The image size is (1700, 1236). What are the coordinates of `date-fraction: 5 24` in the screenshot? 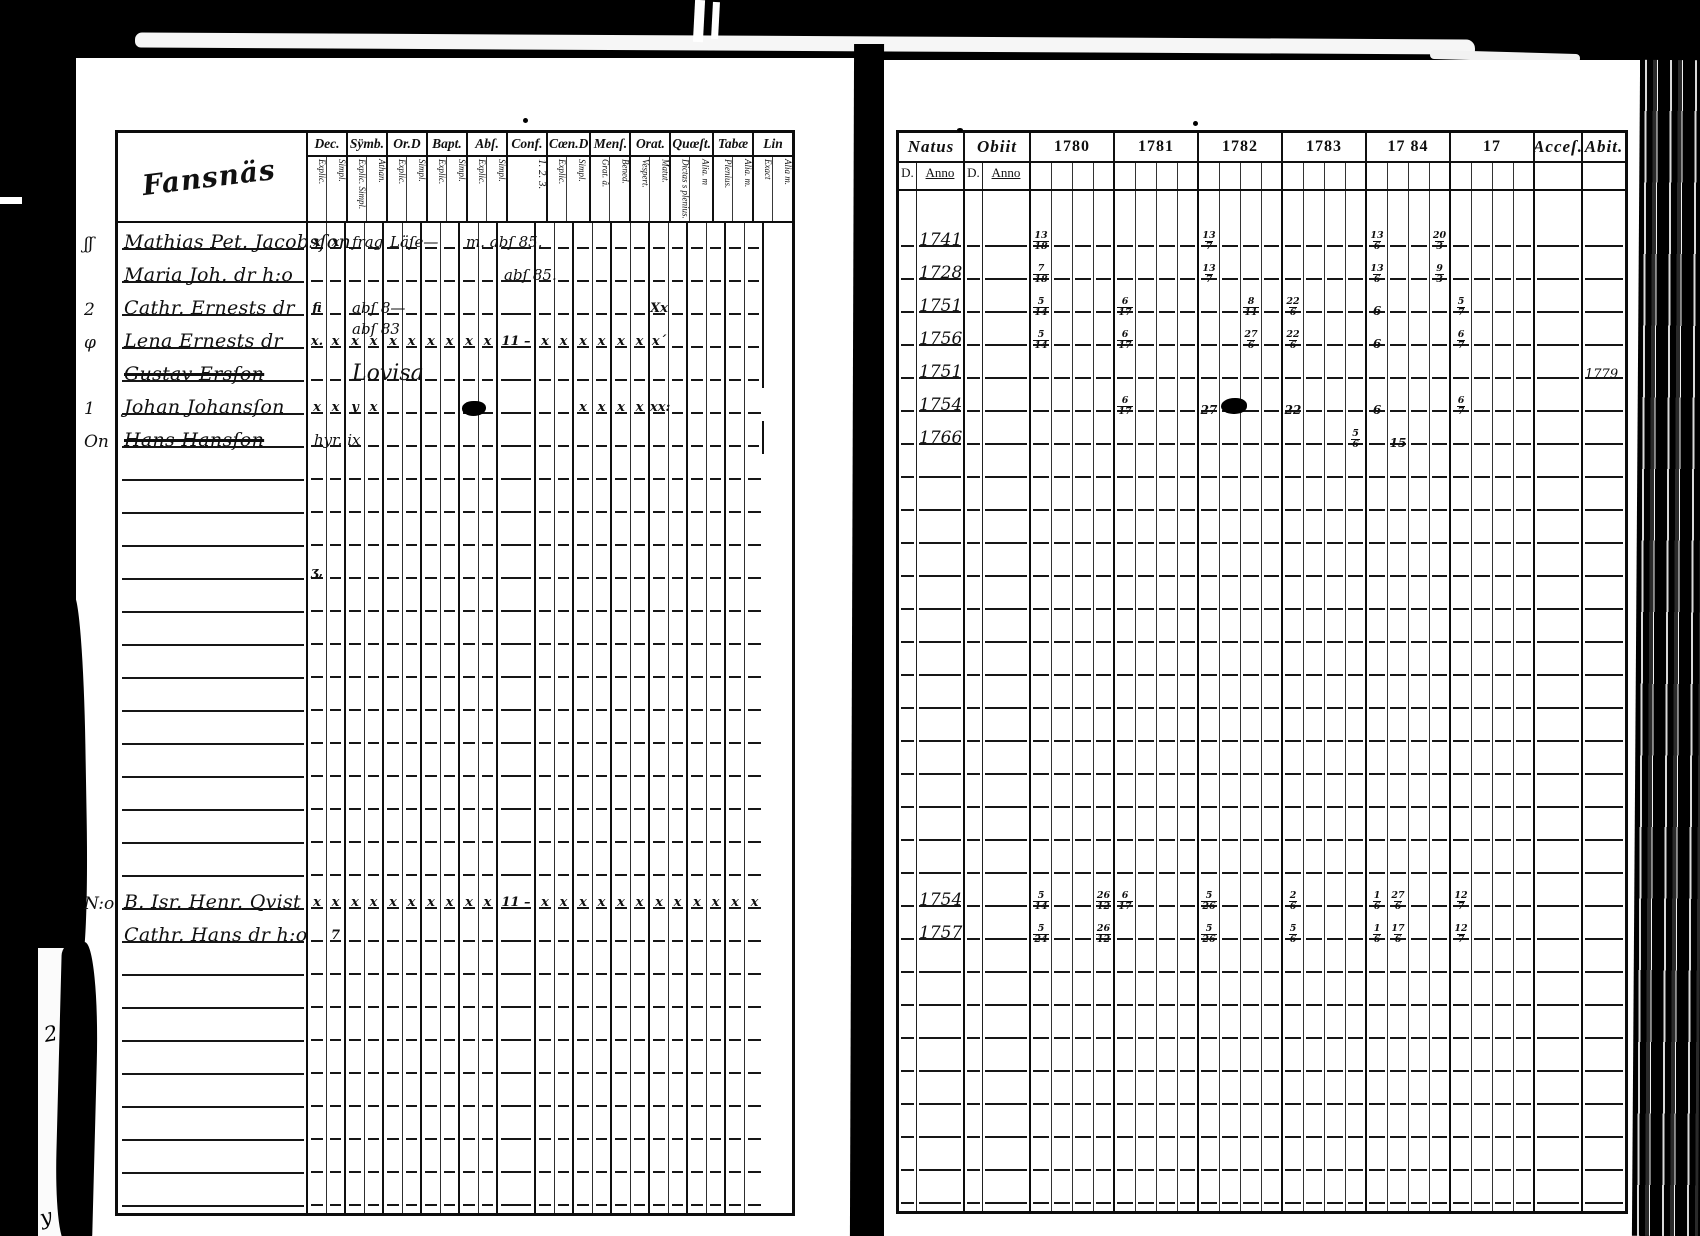 It's located at (1041, 934).